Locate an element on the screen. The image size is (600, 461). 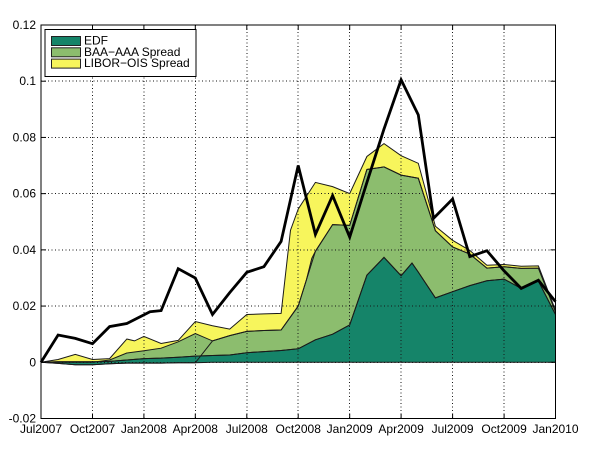
svg-text: Jan2010 is located at coordinates (555, 429).